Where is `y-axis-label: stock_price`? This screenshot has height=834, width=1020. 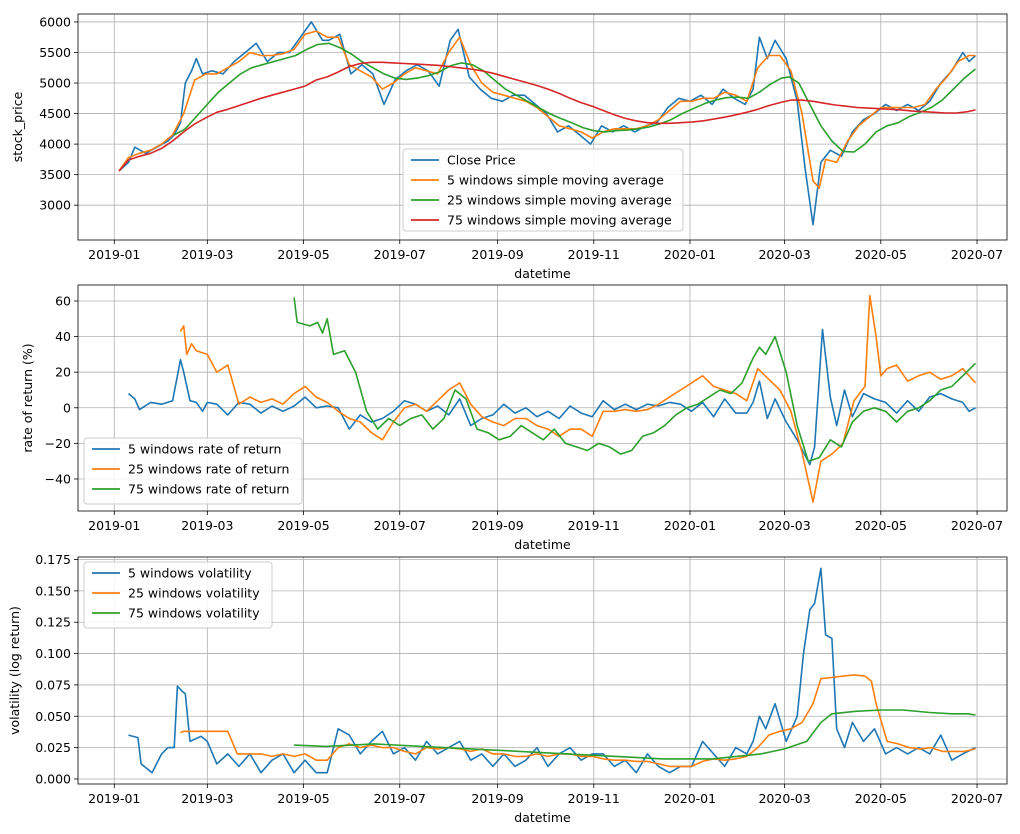
y-axis-label: stock_price is located at coordinates (17, 126).